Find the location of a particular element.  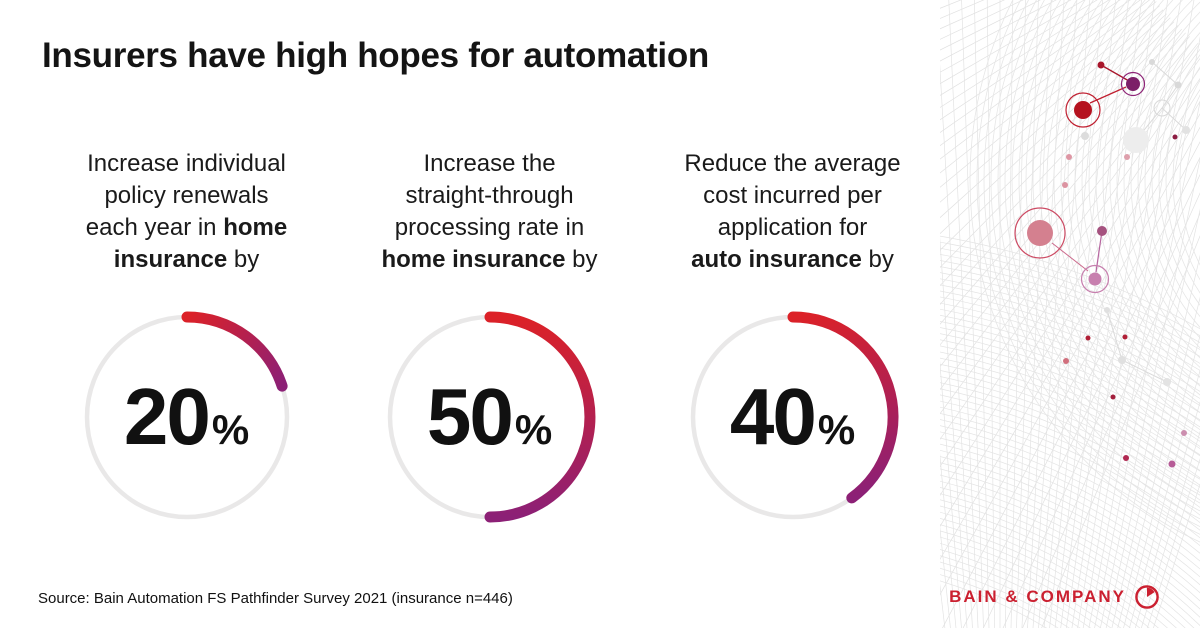

gauge-chart: 50% is located at coordinates (490, 417).